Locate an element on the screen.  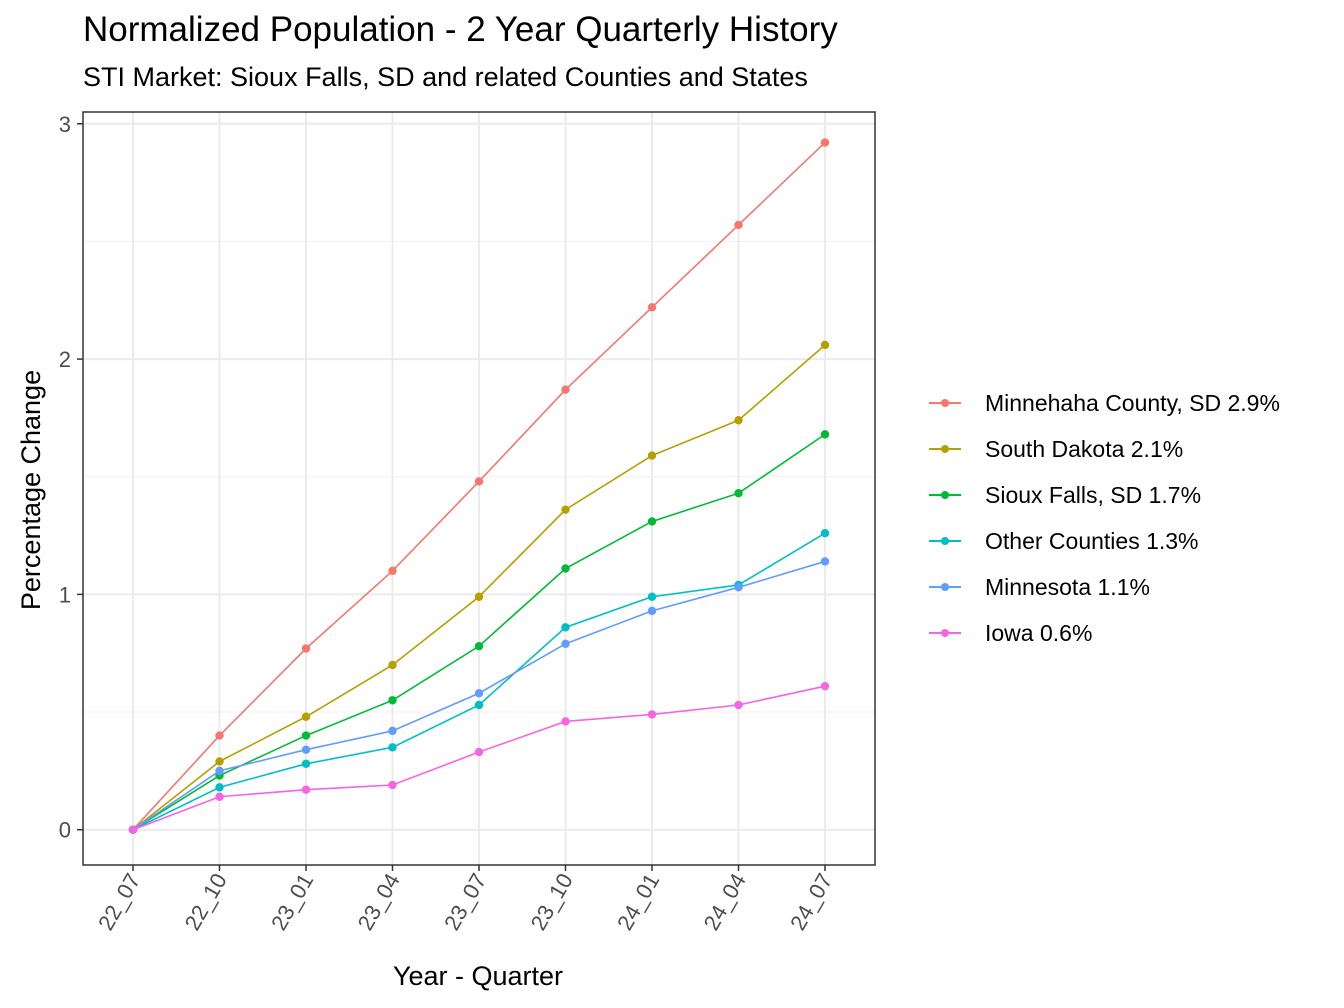
legend-label: Sioux Falls, SD 1.7% is located at coordinates (1093, 494).